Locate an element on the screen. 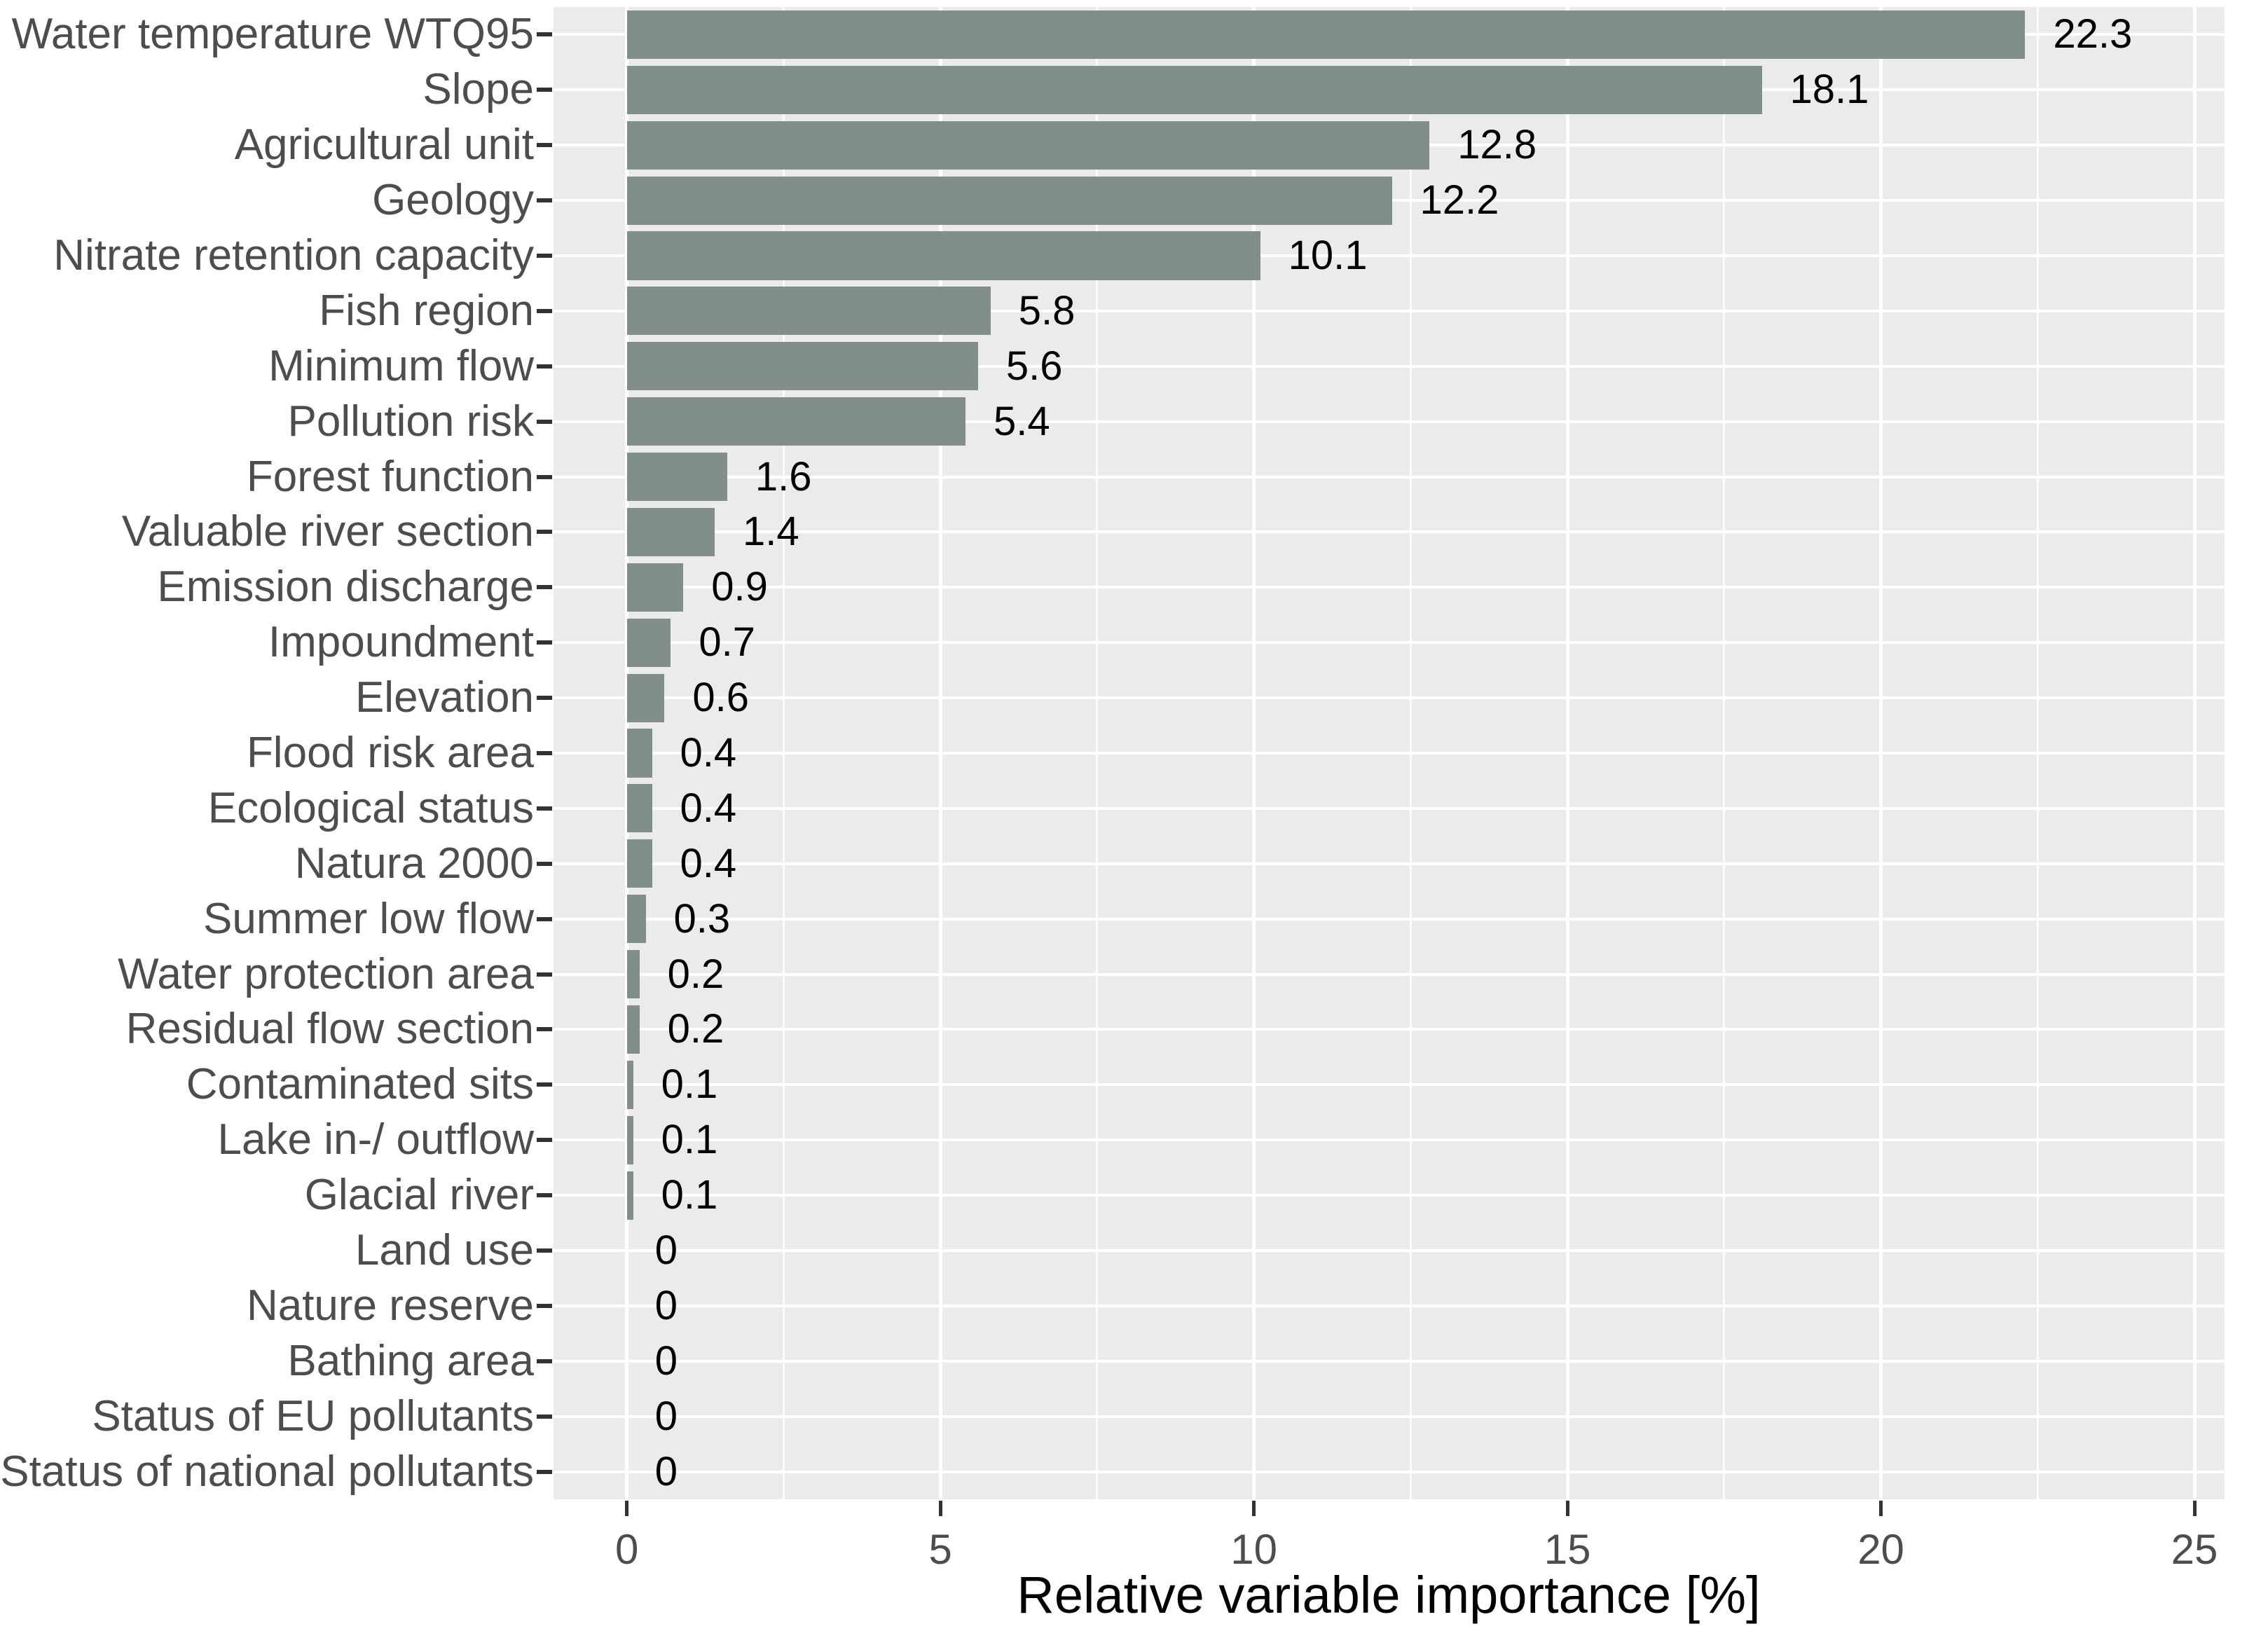  y-axis-label: Water protection area is located at coordinates (326, 973).